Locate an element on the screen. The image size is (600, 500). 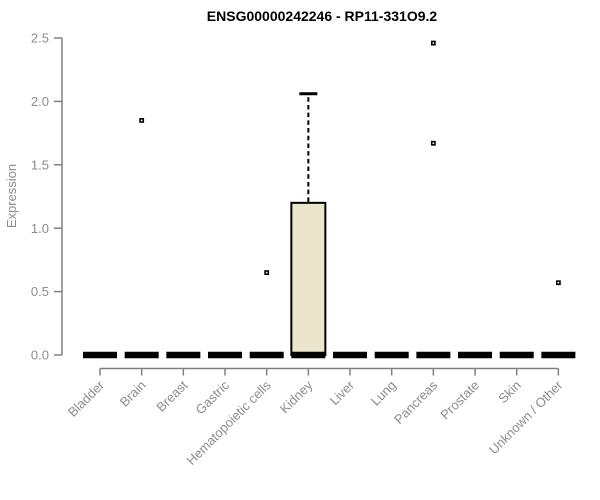
x-tick-label: Skin is located at coordinates (509, 392).